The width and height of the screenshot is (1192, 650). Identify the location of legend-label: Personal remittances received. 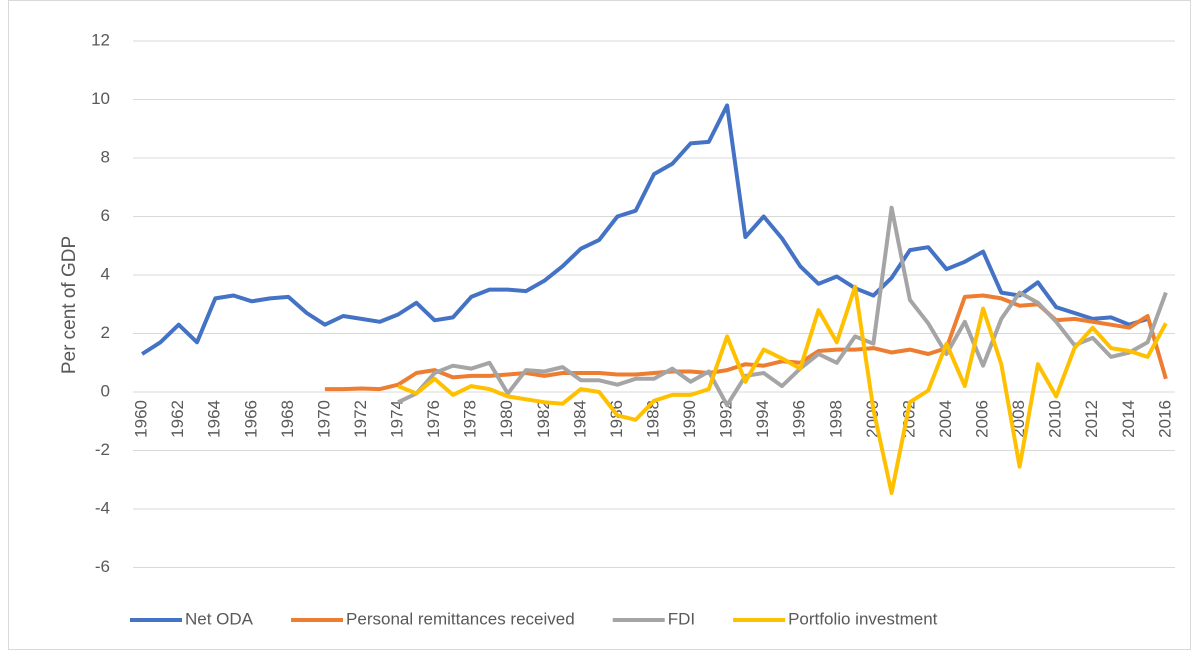
(460, 618).